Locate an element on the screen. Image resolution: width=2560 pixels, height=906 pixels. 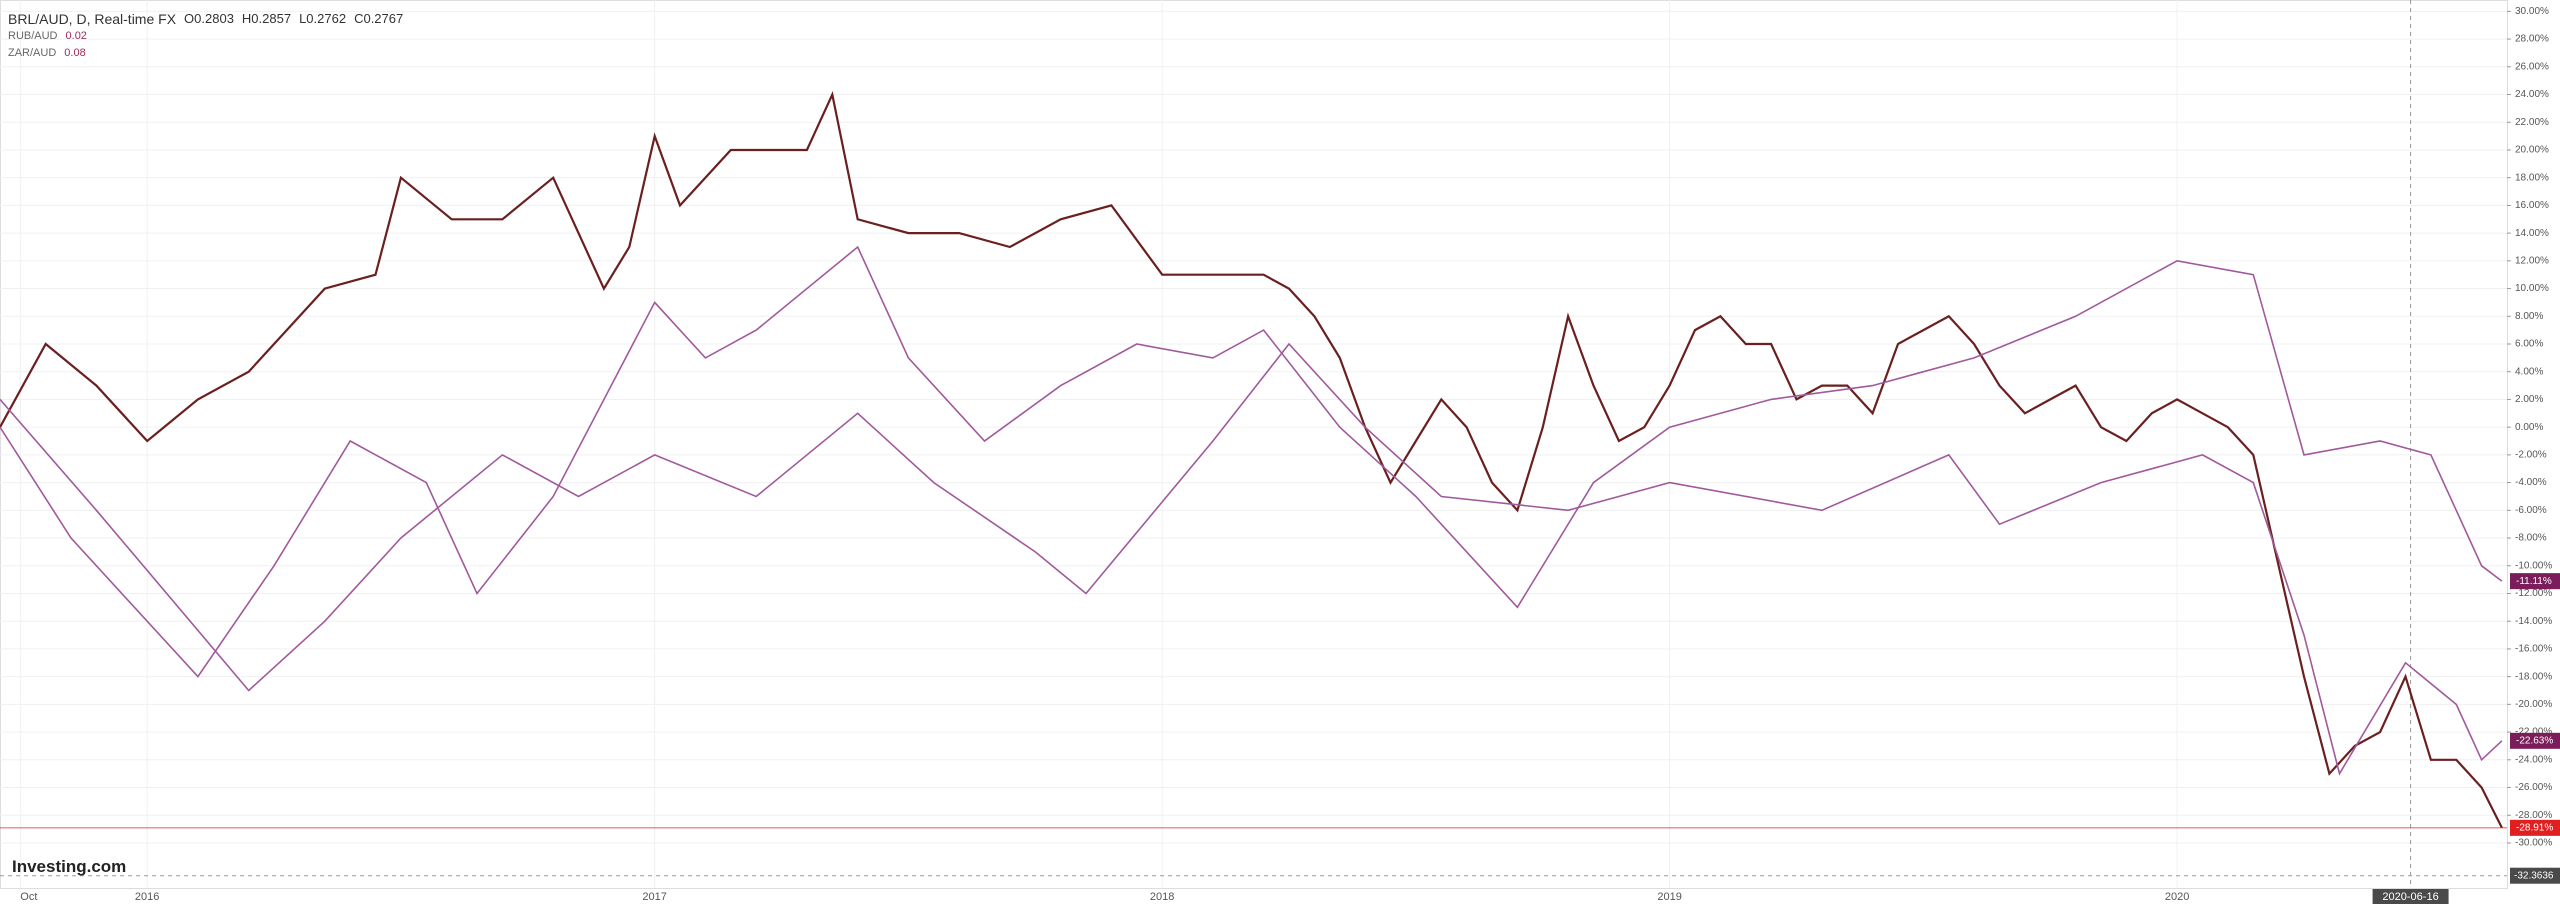
y-tick-label: -8.00% is located at coordinates (2531, 538).